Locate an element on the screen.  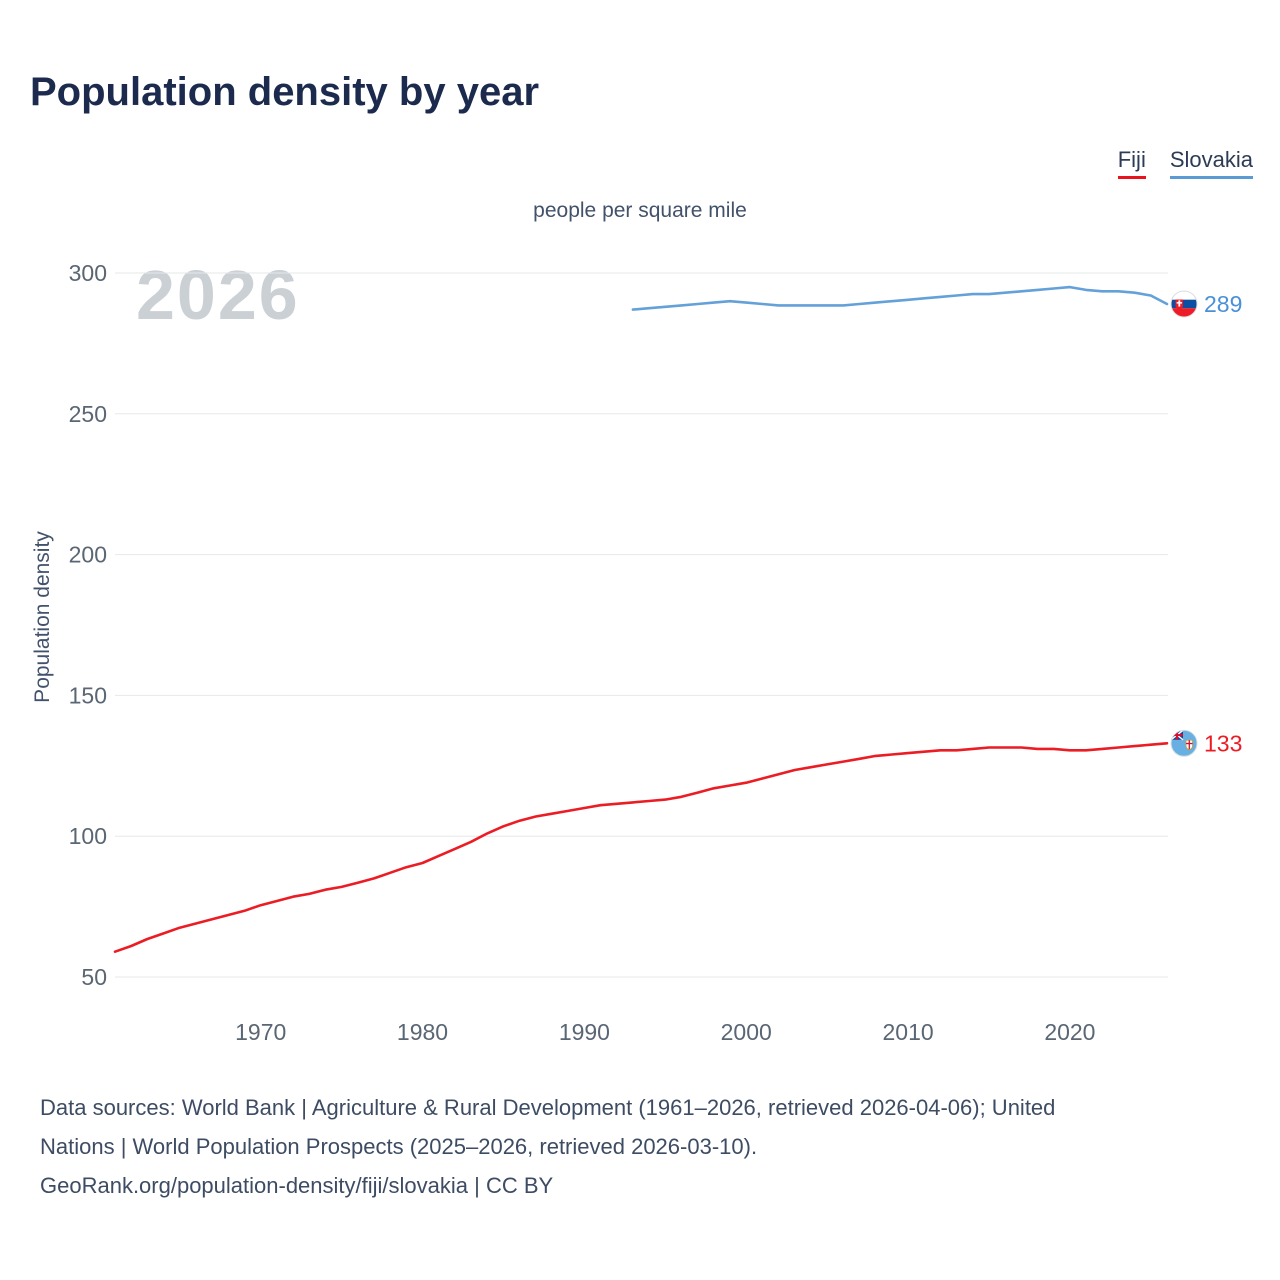
x-tick-label: 2020 is located at coordinates (1069, 1032).